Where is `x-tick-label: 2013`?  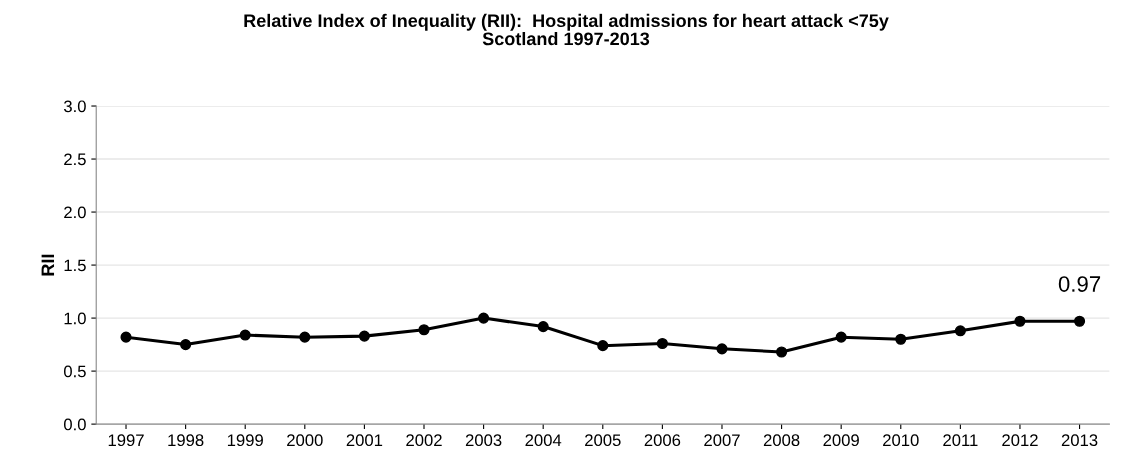
x-tick-label: 2013 is located at coordinates (1079, 440).